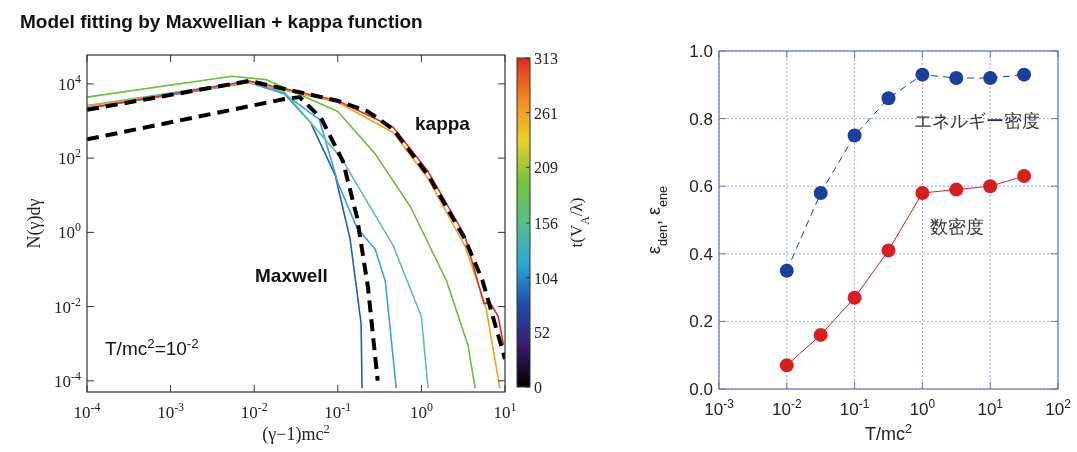  Describe the element at coordinates (977, 120) in the screenshot. I see `series-label: エネルギー密度` at that location.